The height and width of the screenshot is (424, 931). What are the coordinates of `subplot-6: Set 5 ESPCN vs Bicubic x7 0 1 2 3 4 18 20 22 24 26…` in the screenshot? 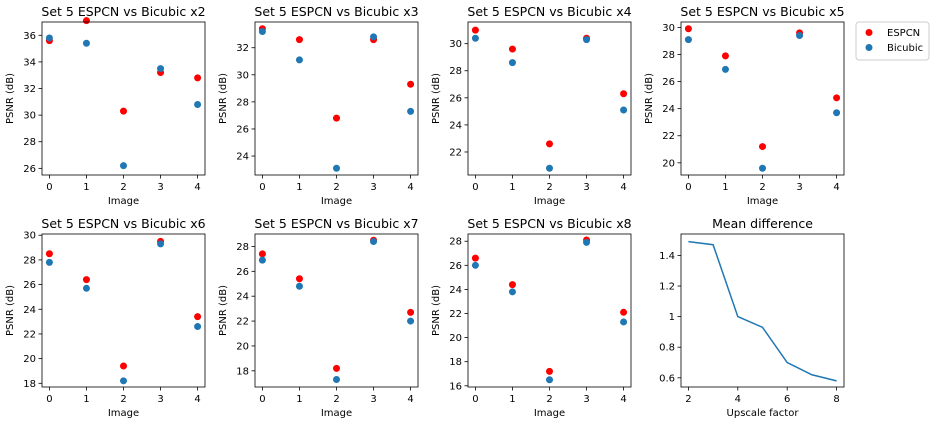 It's located at (318, 317).